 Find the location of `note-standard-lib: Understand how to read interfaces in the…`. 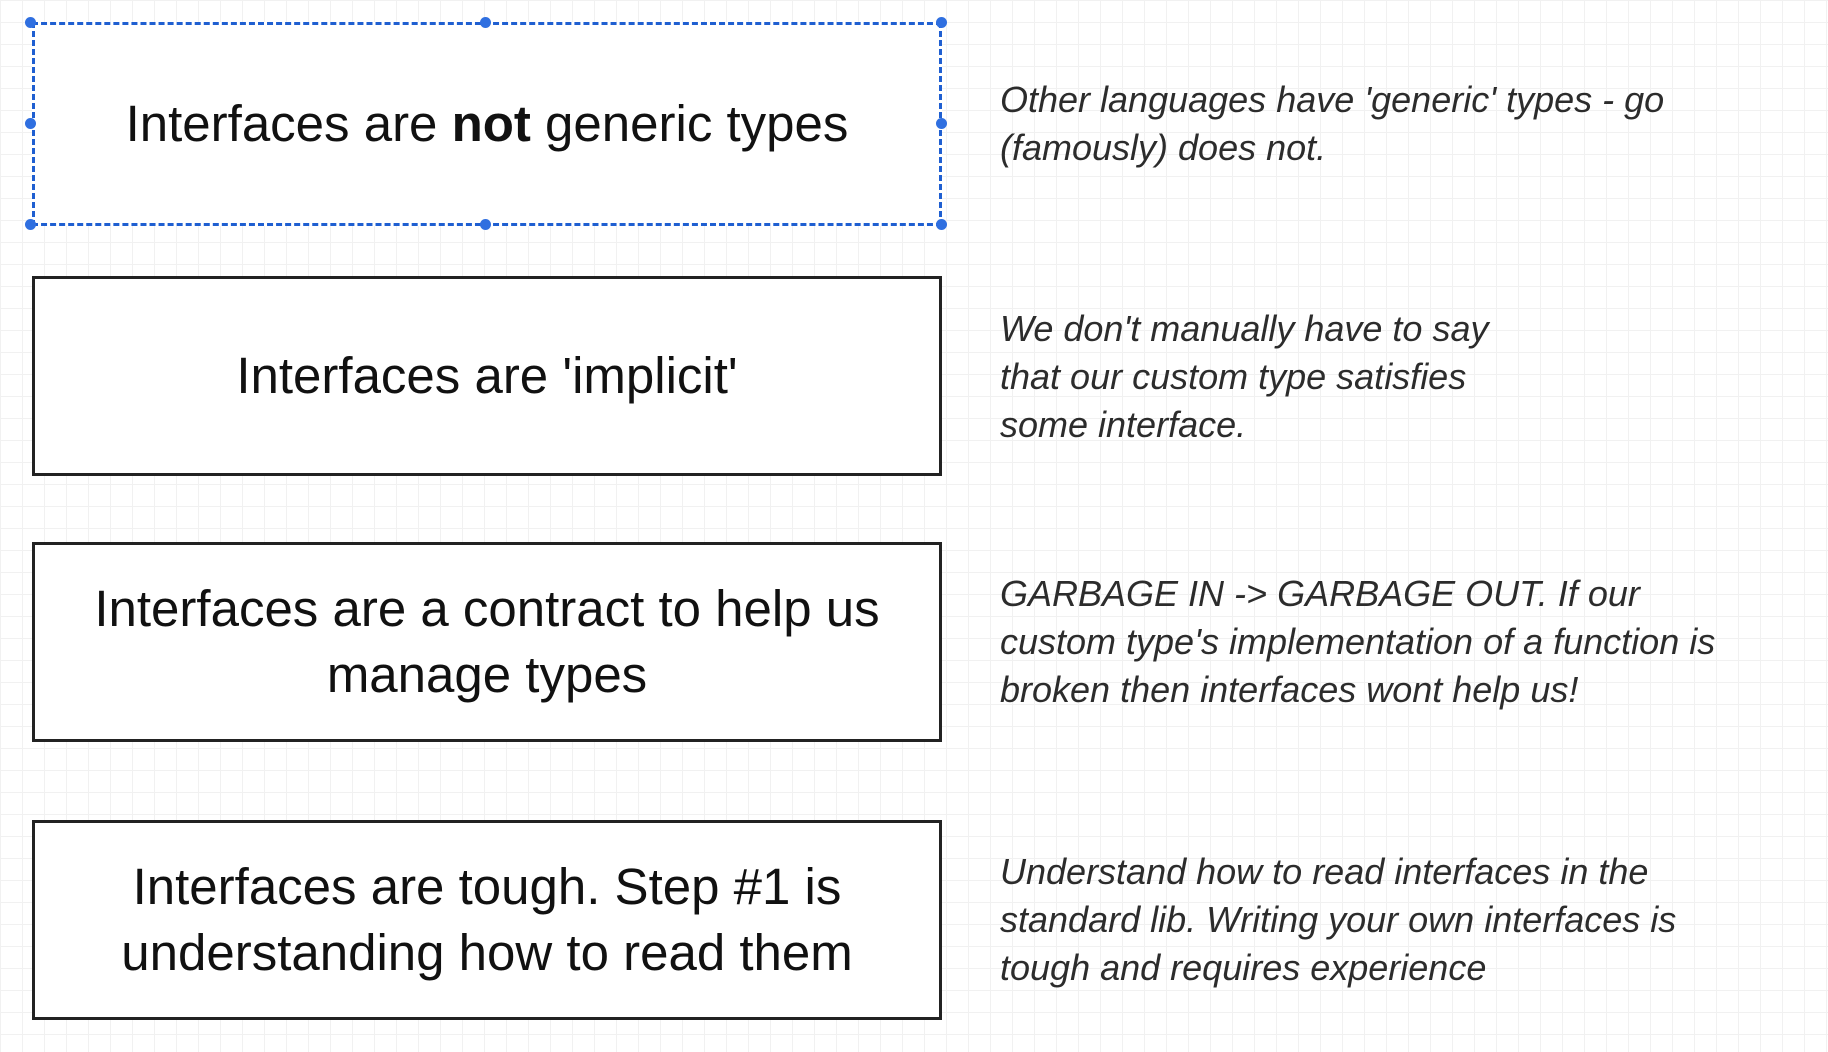

note-standard-lib: Understand how to read interfaces in the… is located at coordinates (1338, 919).